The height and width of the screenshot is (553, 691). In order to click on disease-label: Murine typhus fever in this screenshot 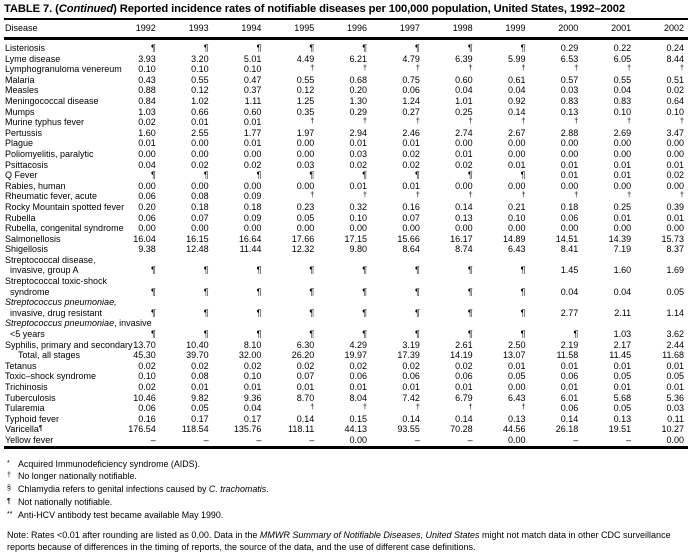, I will do `click(45, 122)`.